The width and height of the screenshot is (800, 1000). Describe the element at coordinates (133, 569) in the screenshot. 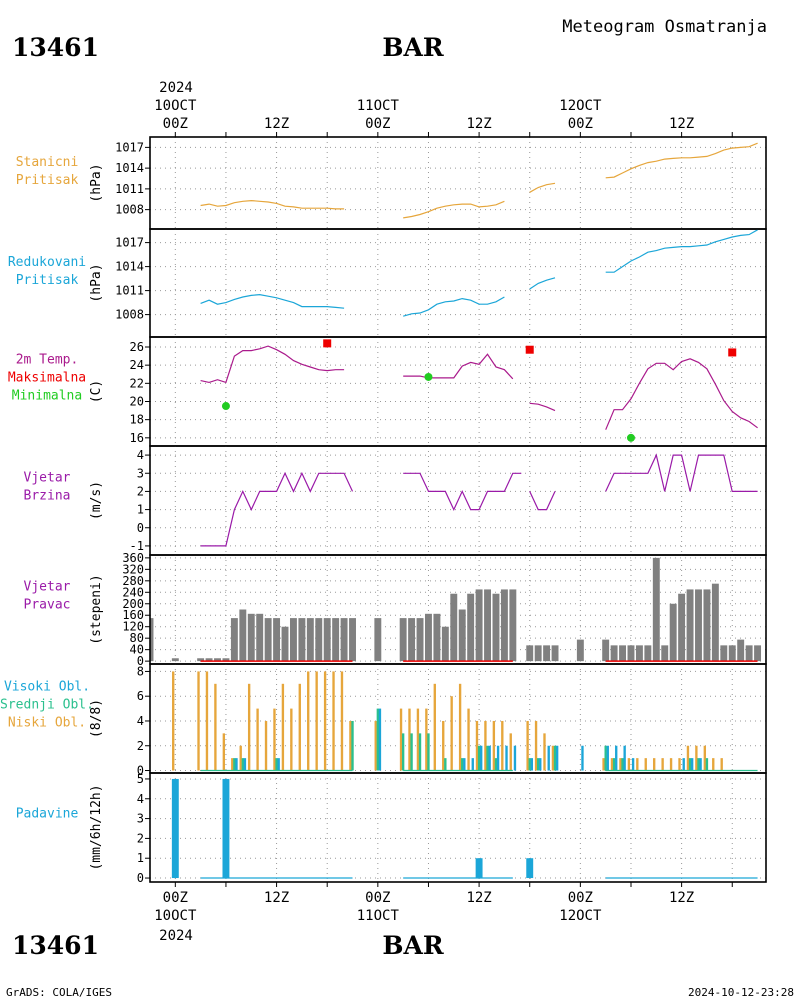

I see `y-tick-label: 320` at that location.